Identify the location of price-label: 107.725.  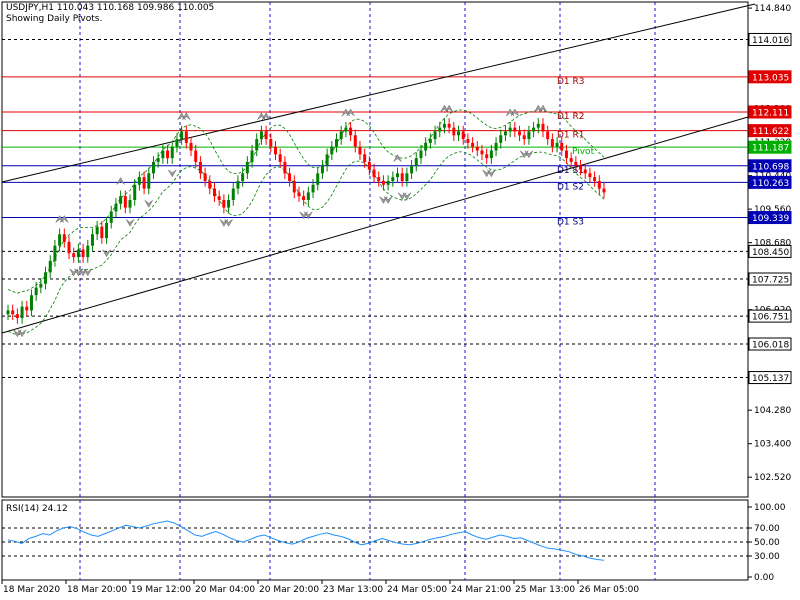
(770, 281).